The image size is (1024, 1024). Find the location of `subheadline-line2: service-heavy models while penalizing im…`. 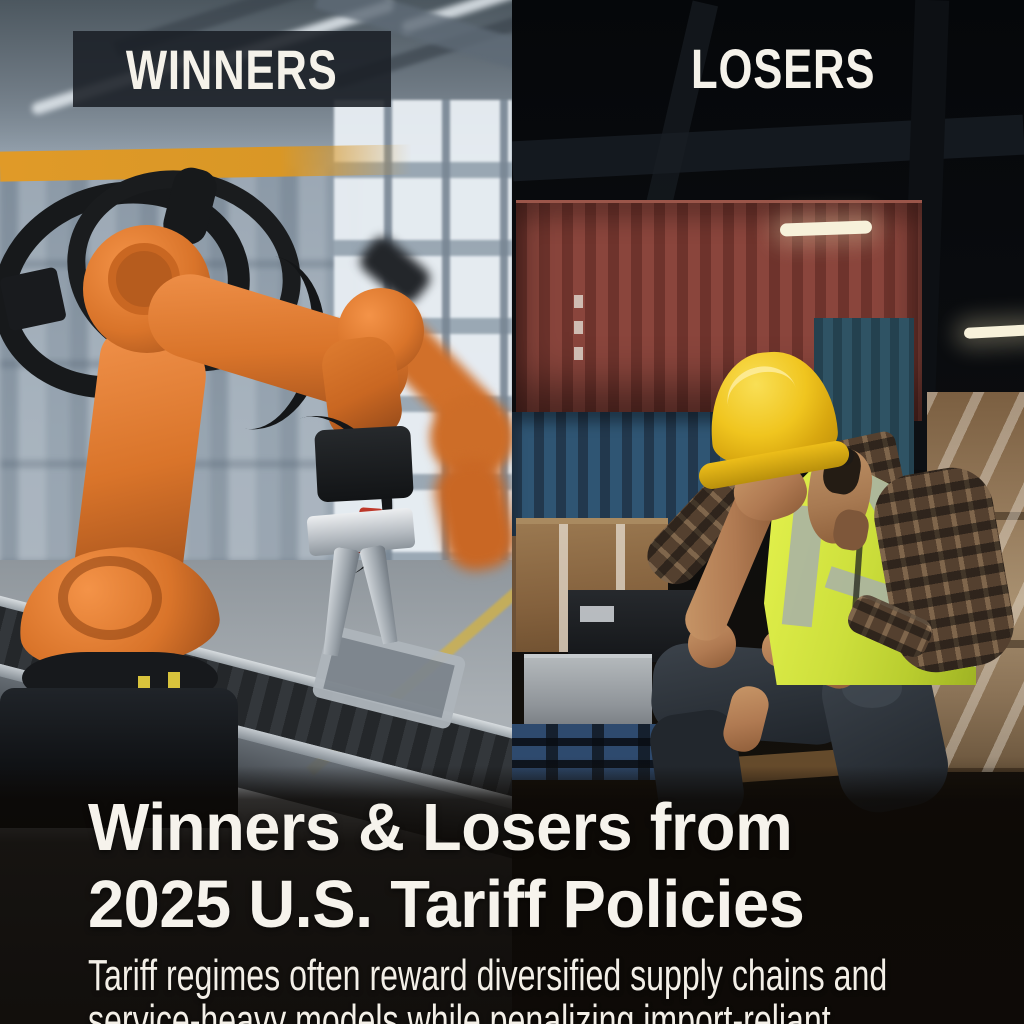

subheadline-line2: service-heavy models while penalizing im… is located at coordinates (556, 1010).